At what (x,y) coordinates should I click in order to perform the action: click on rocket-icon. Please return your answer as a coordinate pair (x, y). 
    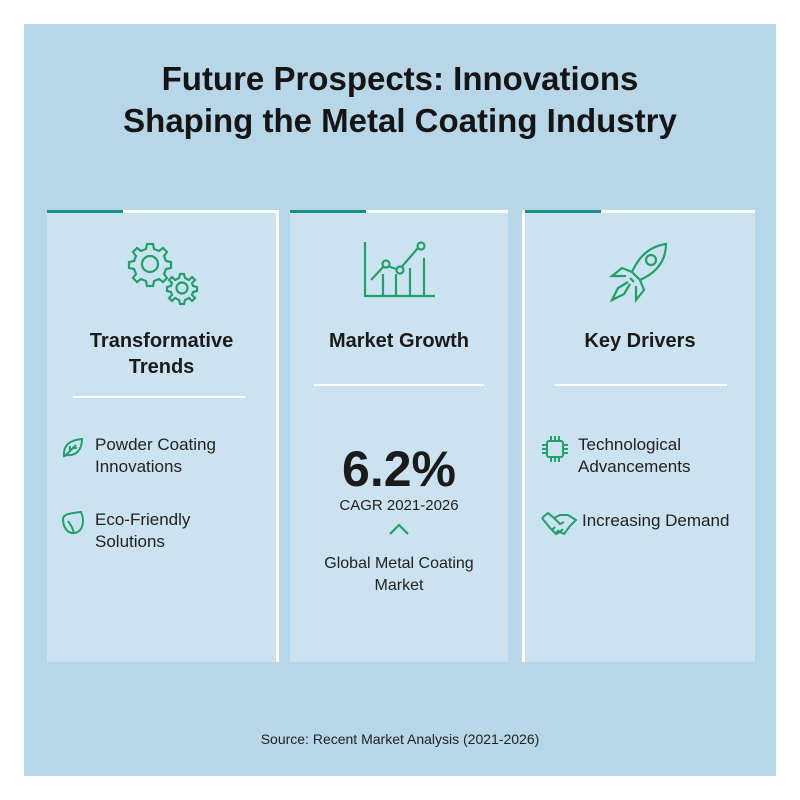
    Looking at the image, I should click on (638, 273).